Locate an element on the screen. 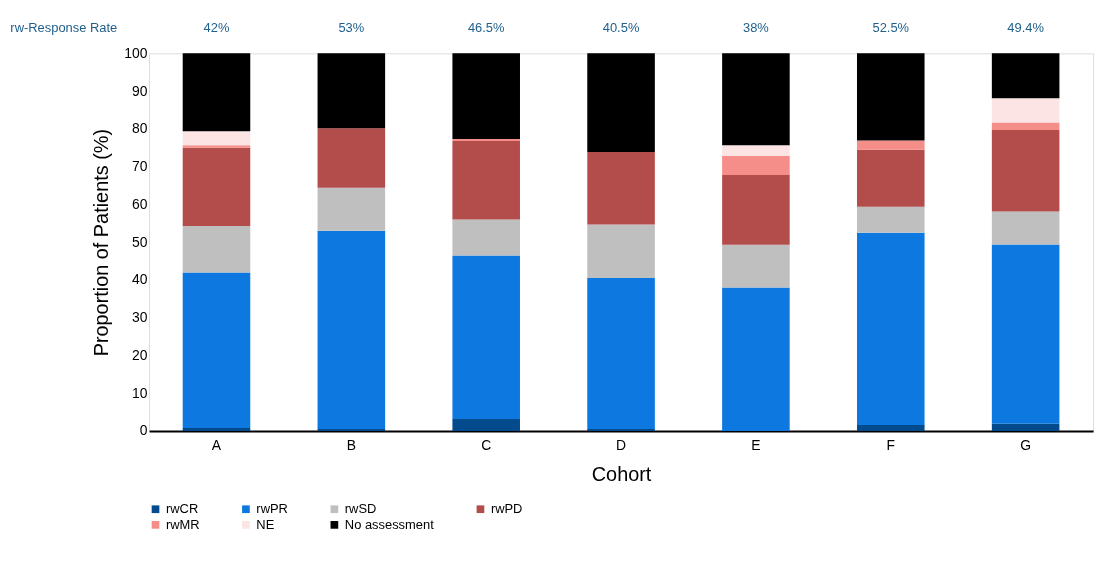  text: 40.5% is located at coordinates (621, 27).